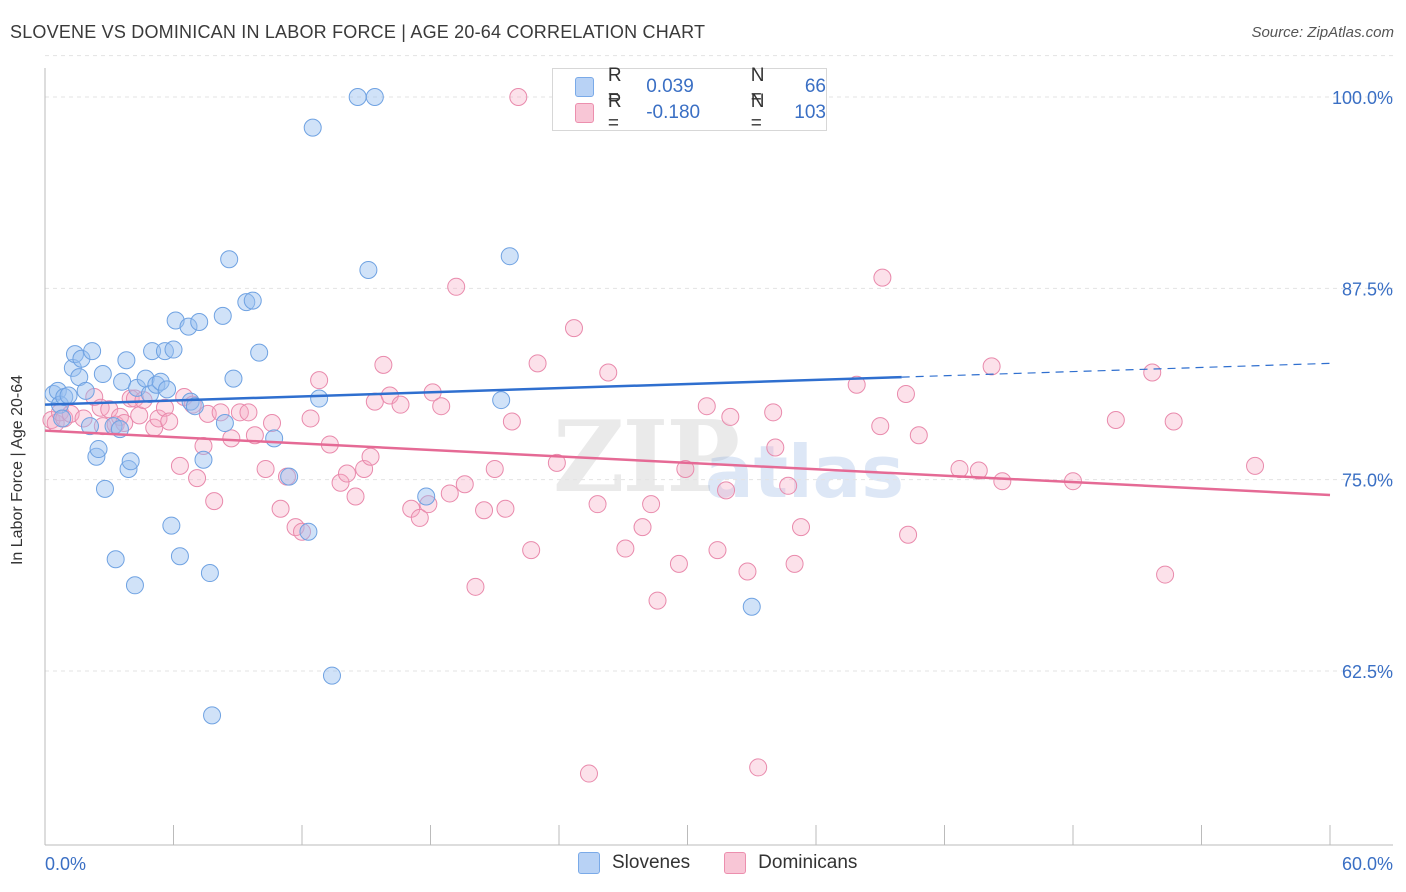 The width and height of the screenshot is (1406, 892). I want to click on legend-swatch-slovenes, so click(589, 863).